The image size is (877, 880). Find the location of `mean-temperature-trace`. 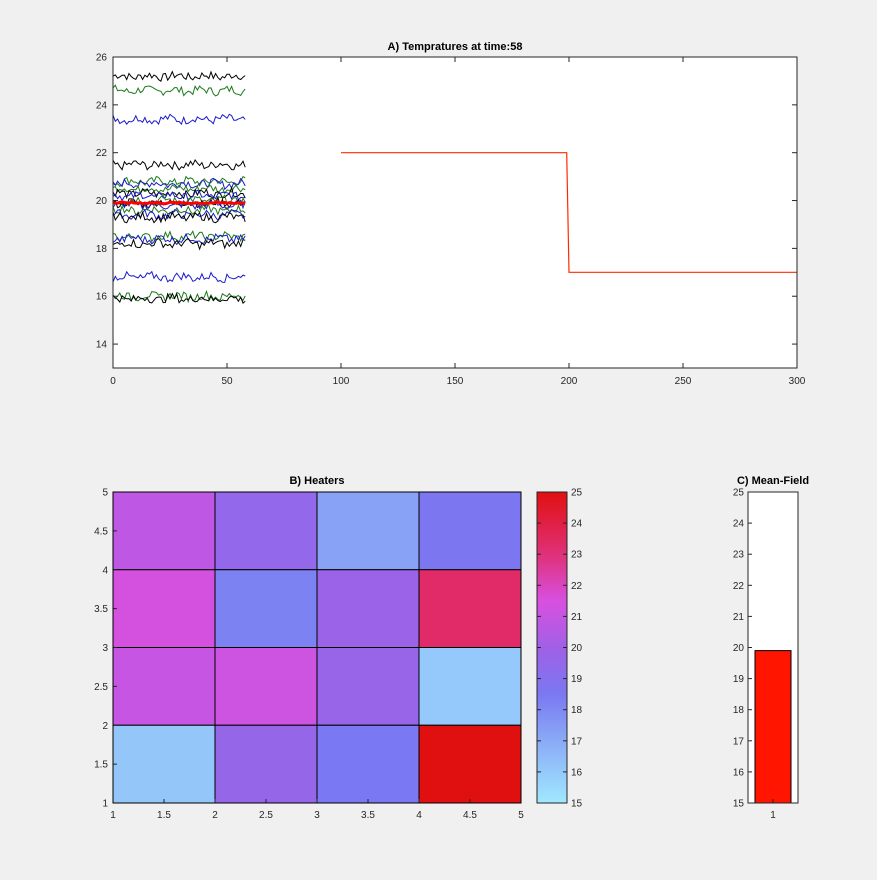

mean-temperature-trace is located at coordinates (179, 203).